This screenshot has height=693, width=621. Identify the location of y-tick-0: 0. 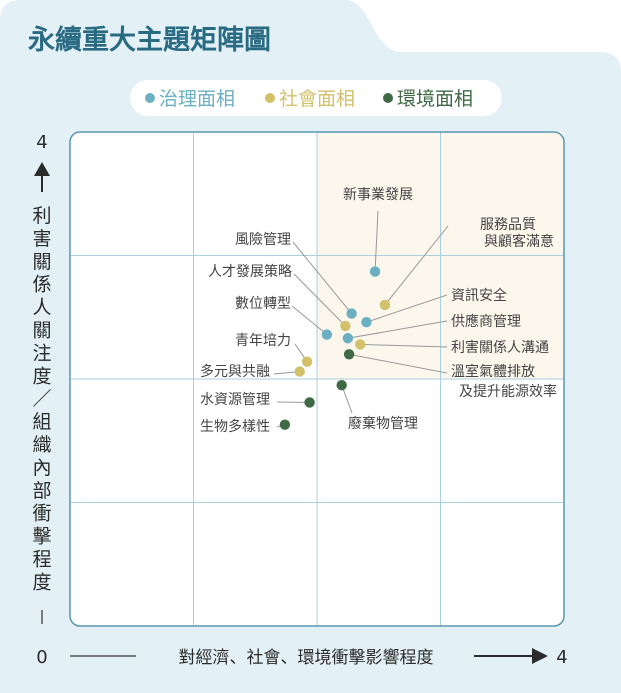
(41, 657).